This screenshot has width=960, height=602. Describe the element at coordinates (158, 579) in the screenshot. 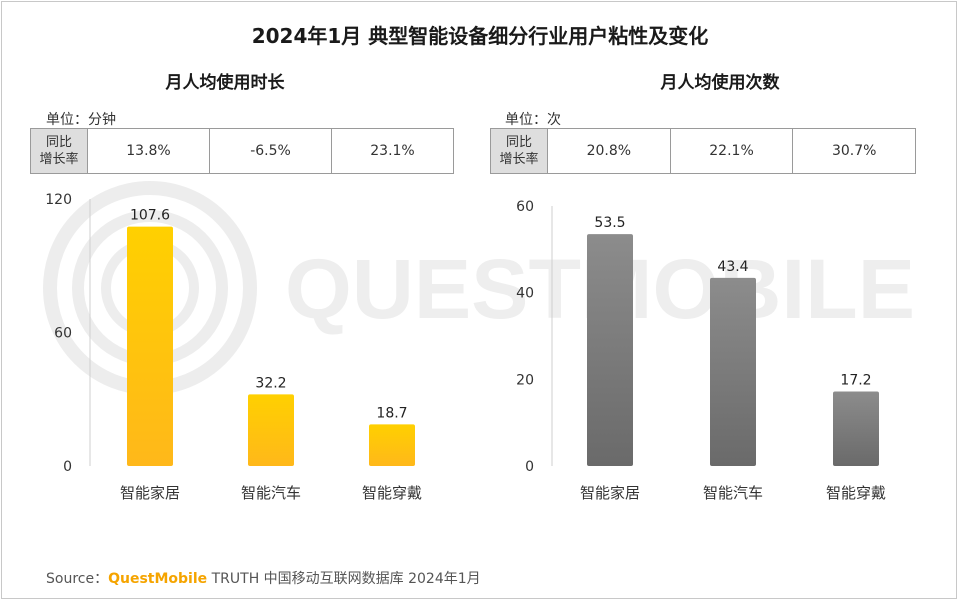

I see `source-brand: QuestMobile` at that location.